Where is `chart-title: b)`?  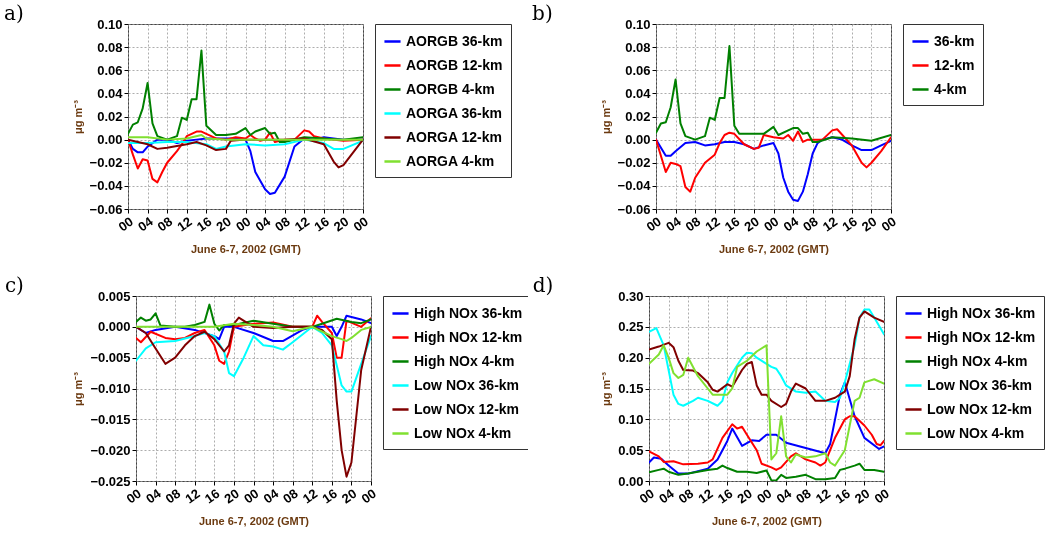
chart-title: b) is located at coordinates (542, 13).